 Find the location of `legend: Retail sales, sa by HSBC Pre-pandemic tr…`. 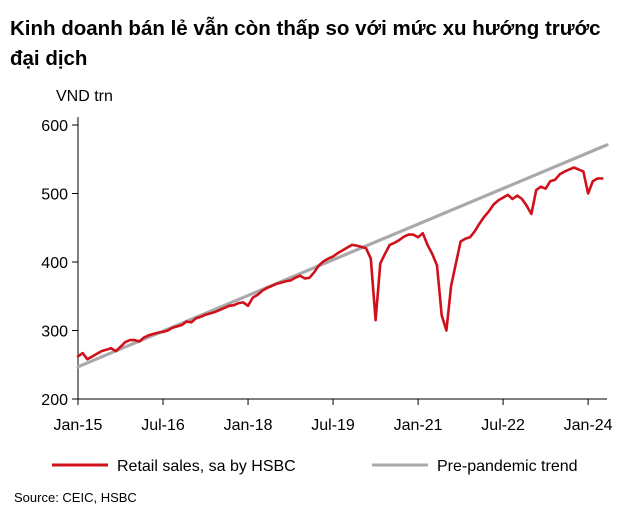

legend: Retail sales, sa by HSBC Pre-pandemic tr… is located at coordinates (315, 466).